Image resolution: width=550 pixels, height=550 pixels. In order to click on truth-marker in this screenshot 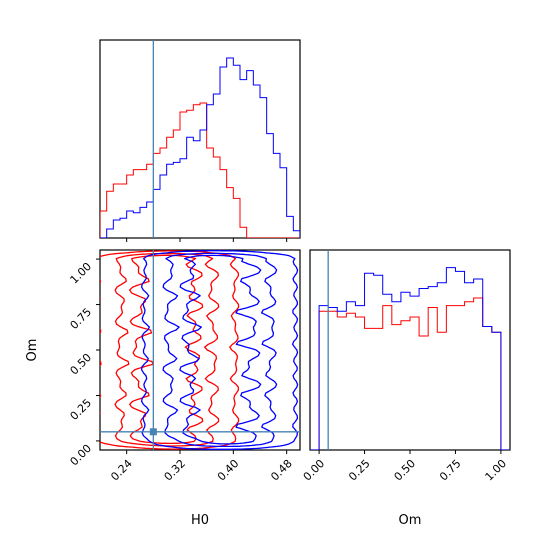, I will do `click(153, 432)`.